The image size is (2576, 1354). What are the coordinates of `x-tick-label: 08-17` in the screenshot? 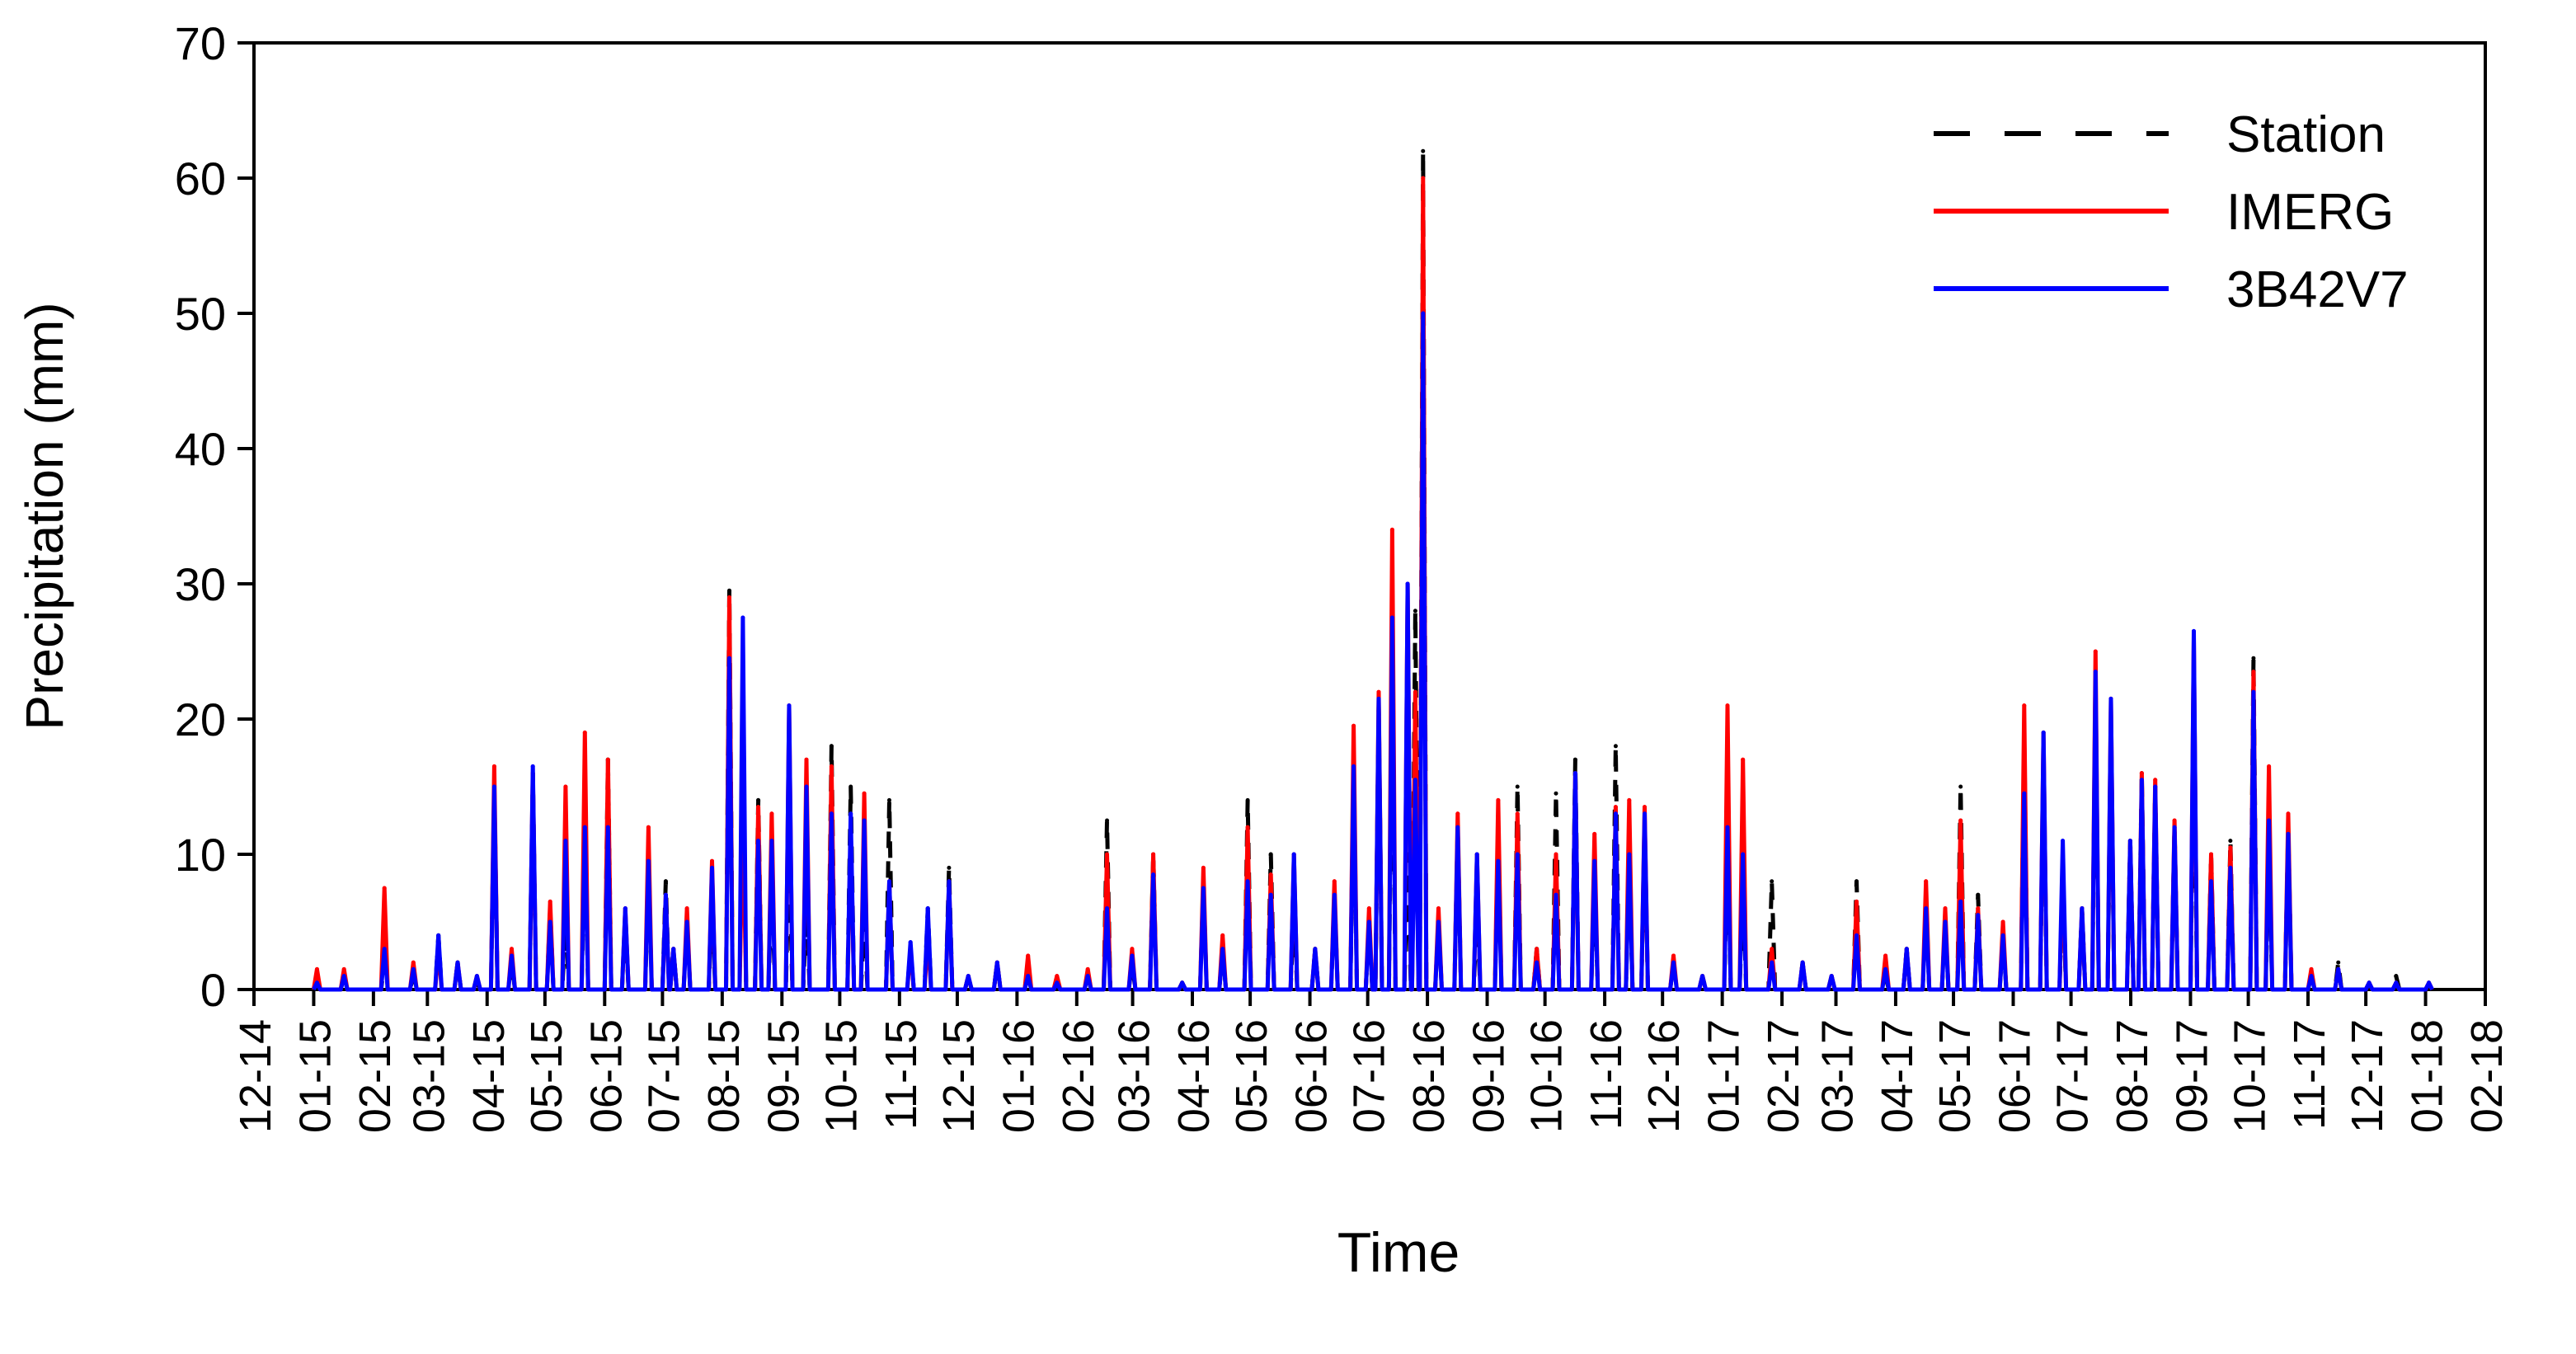 It's located at (2132, 1076).